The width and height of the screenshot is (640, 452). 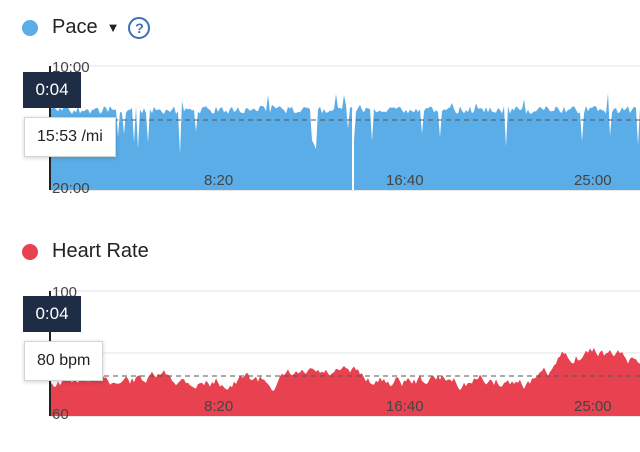 I want to click on question-circle-icon: ?, so click(x=139, y=27).